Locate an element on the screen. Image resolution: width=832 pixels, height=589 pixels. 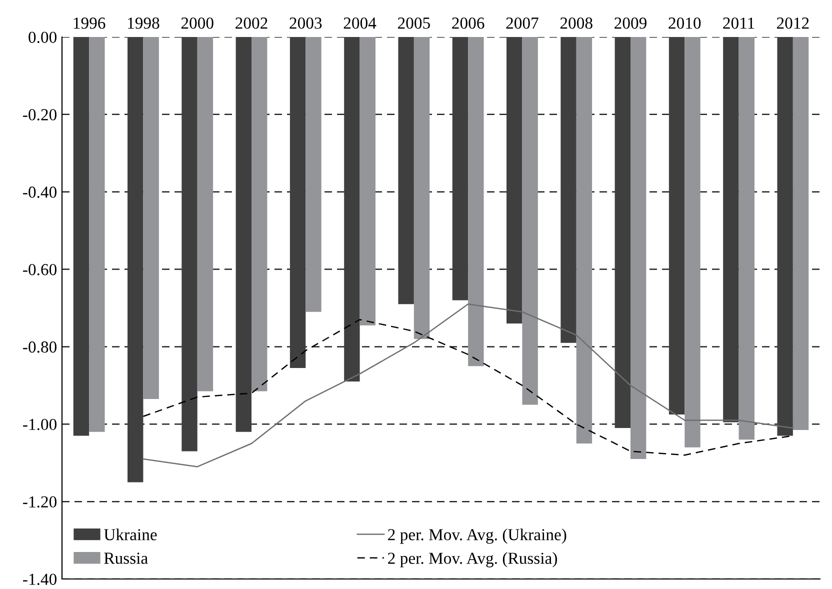
x-tick-label: 2011 is located at coordinates (738, 23).